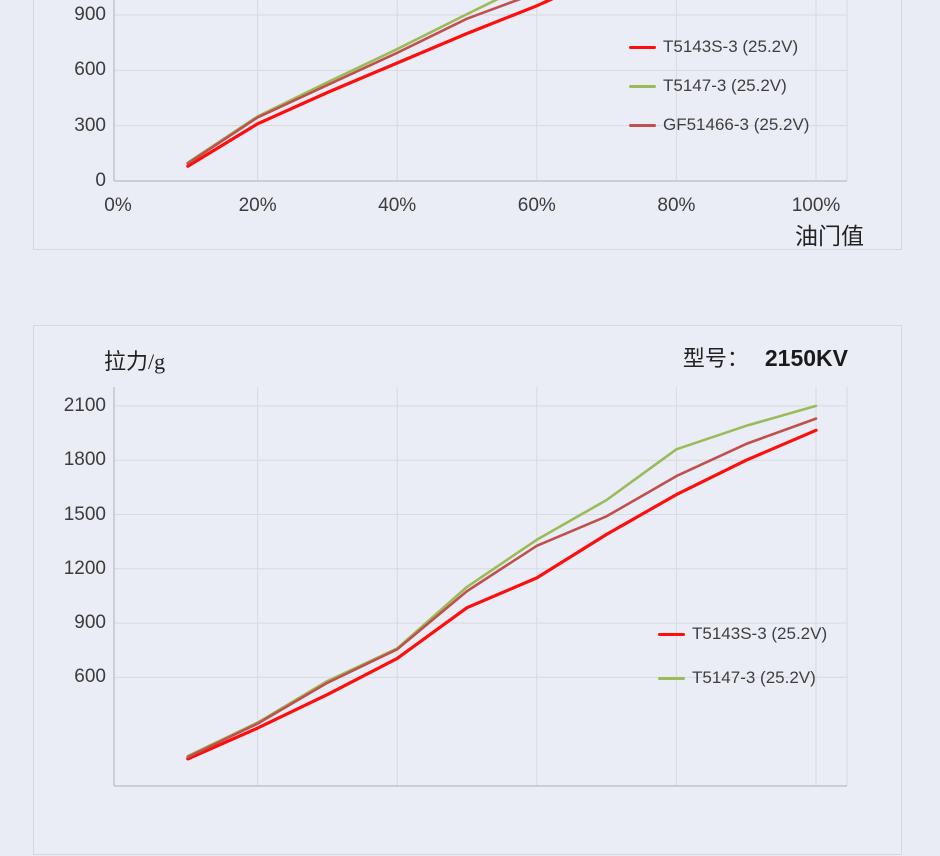 Image resolution: width=940 pixels, height=856 pixels. I want to click on x-tick-label: 60%, so click(536, 205).